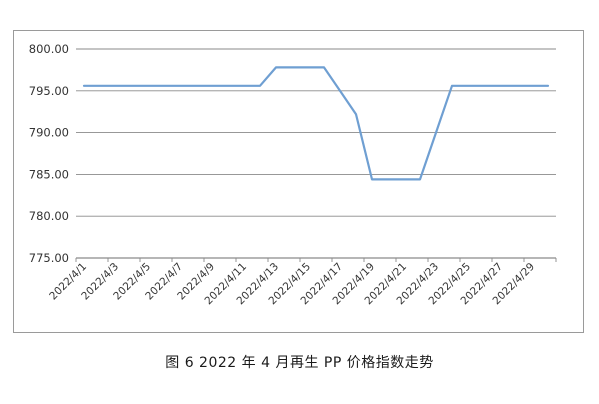 This screenshot has height=404, width=599. What do you see at coordinates (49, 216) in the screenshot?
I see `y-tick-label: 780.00` at bounding box center [49, 216].